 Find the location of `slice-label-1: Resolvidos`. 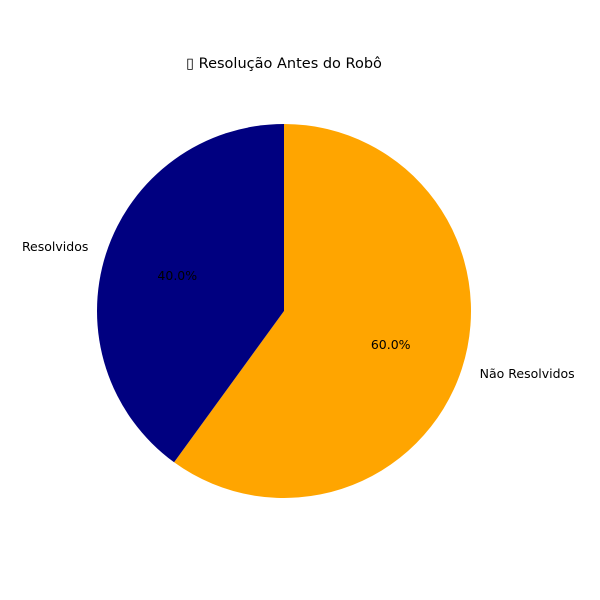

slice-label-1: Resolvidos is located at coordinates (55, 246).